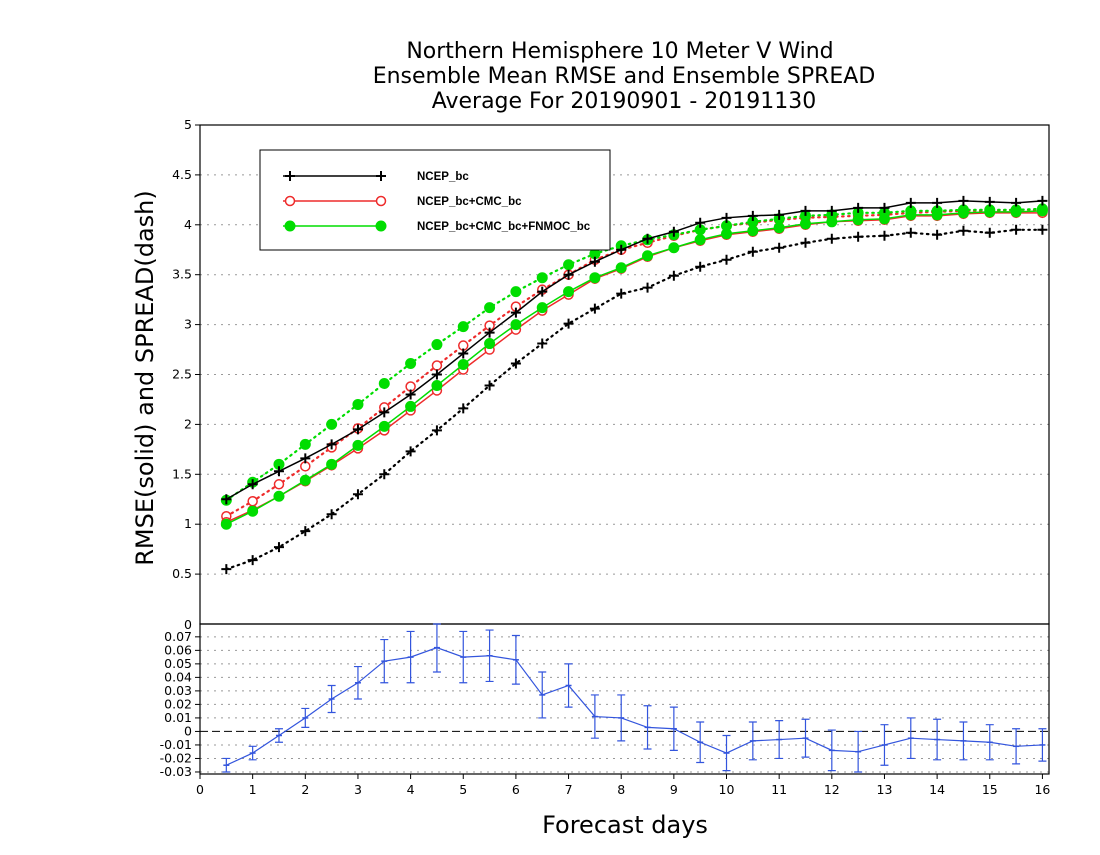 Image resolution: width=1100 pixels, height=855 pixels. Describe the element at coordinates (569, 789) in the screenshot. I see `x-tick-label: 7` at that location.